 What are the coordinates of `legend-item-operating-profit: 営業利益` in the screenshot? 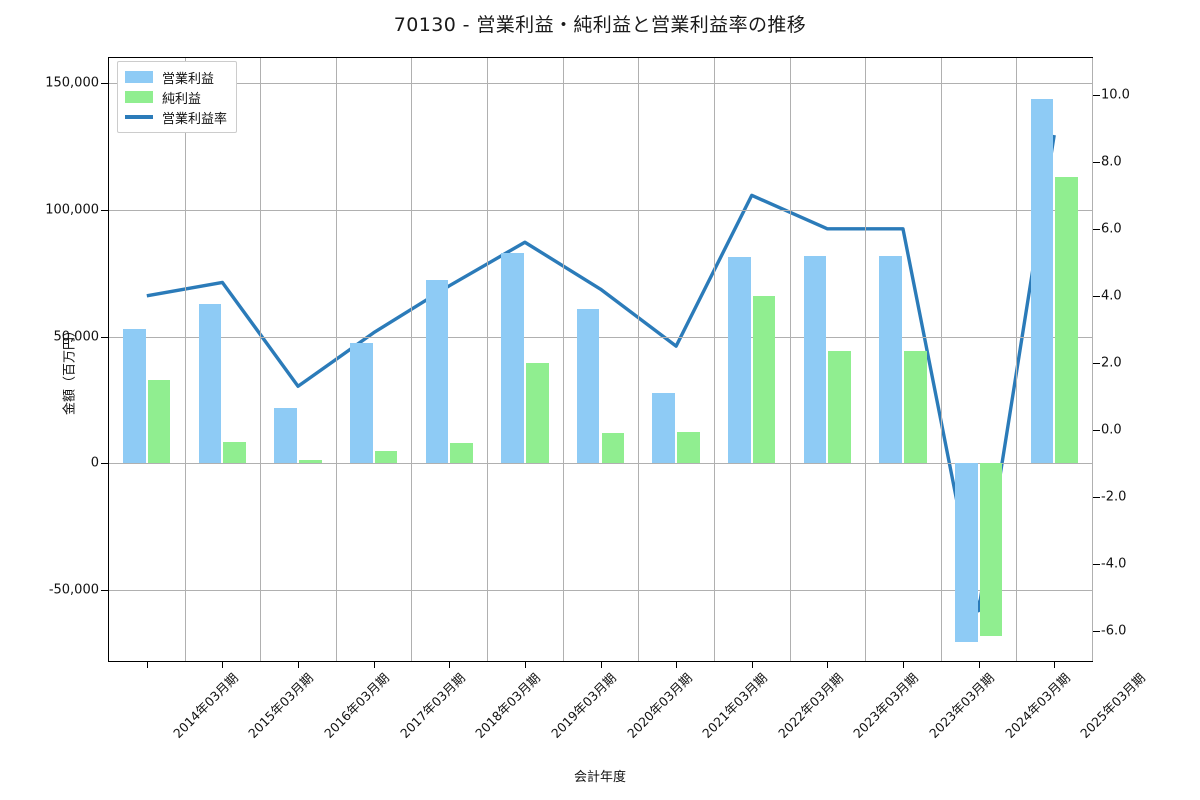 It's located at (176, 77).